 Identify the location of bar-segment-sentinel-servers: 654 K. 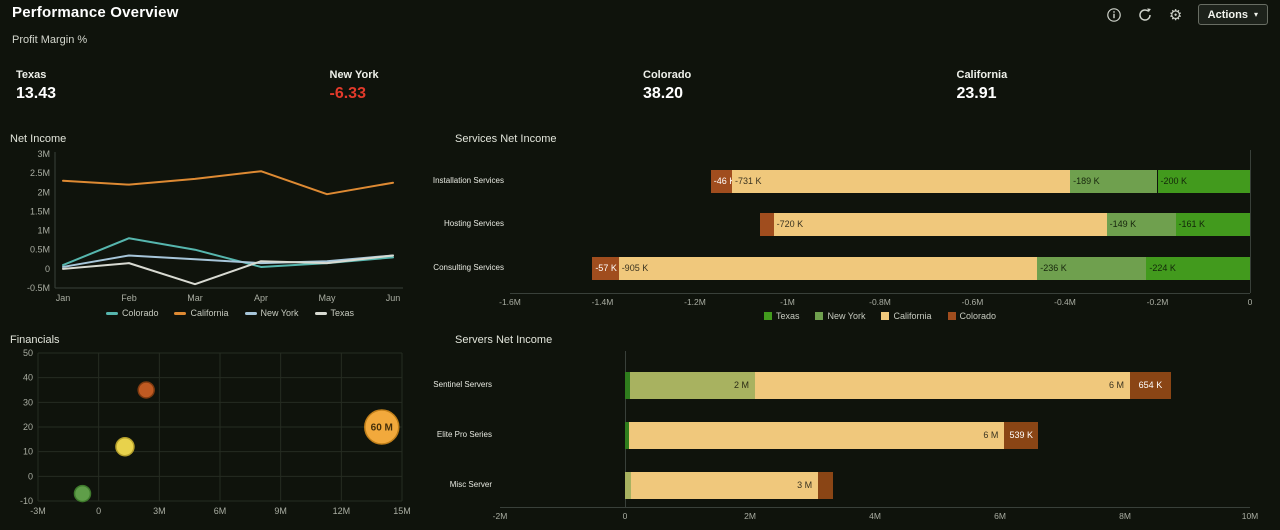
(1150, 385).